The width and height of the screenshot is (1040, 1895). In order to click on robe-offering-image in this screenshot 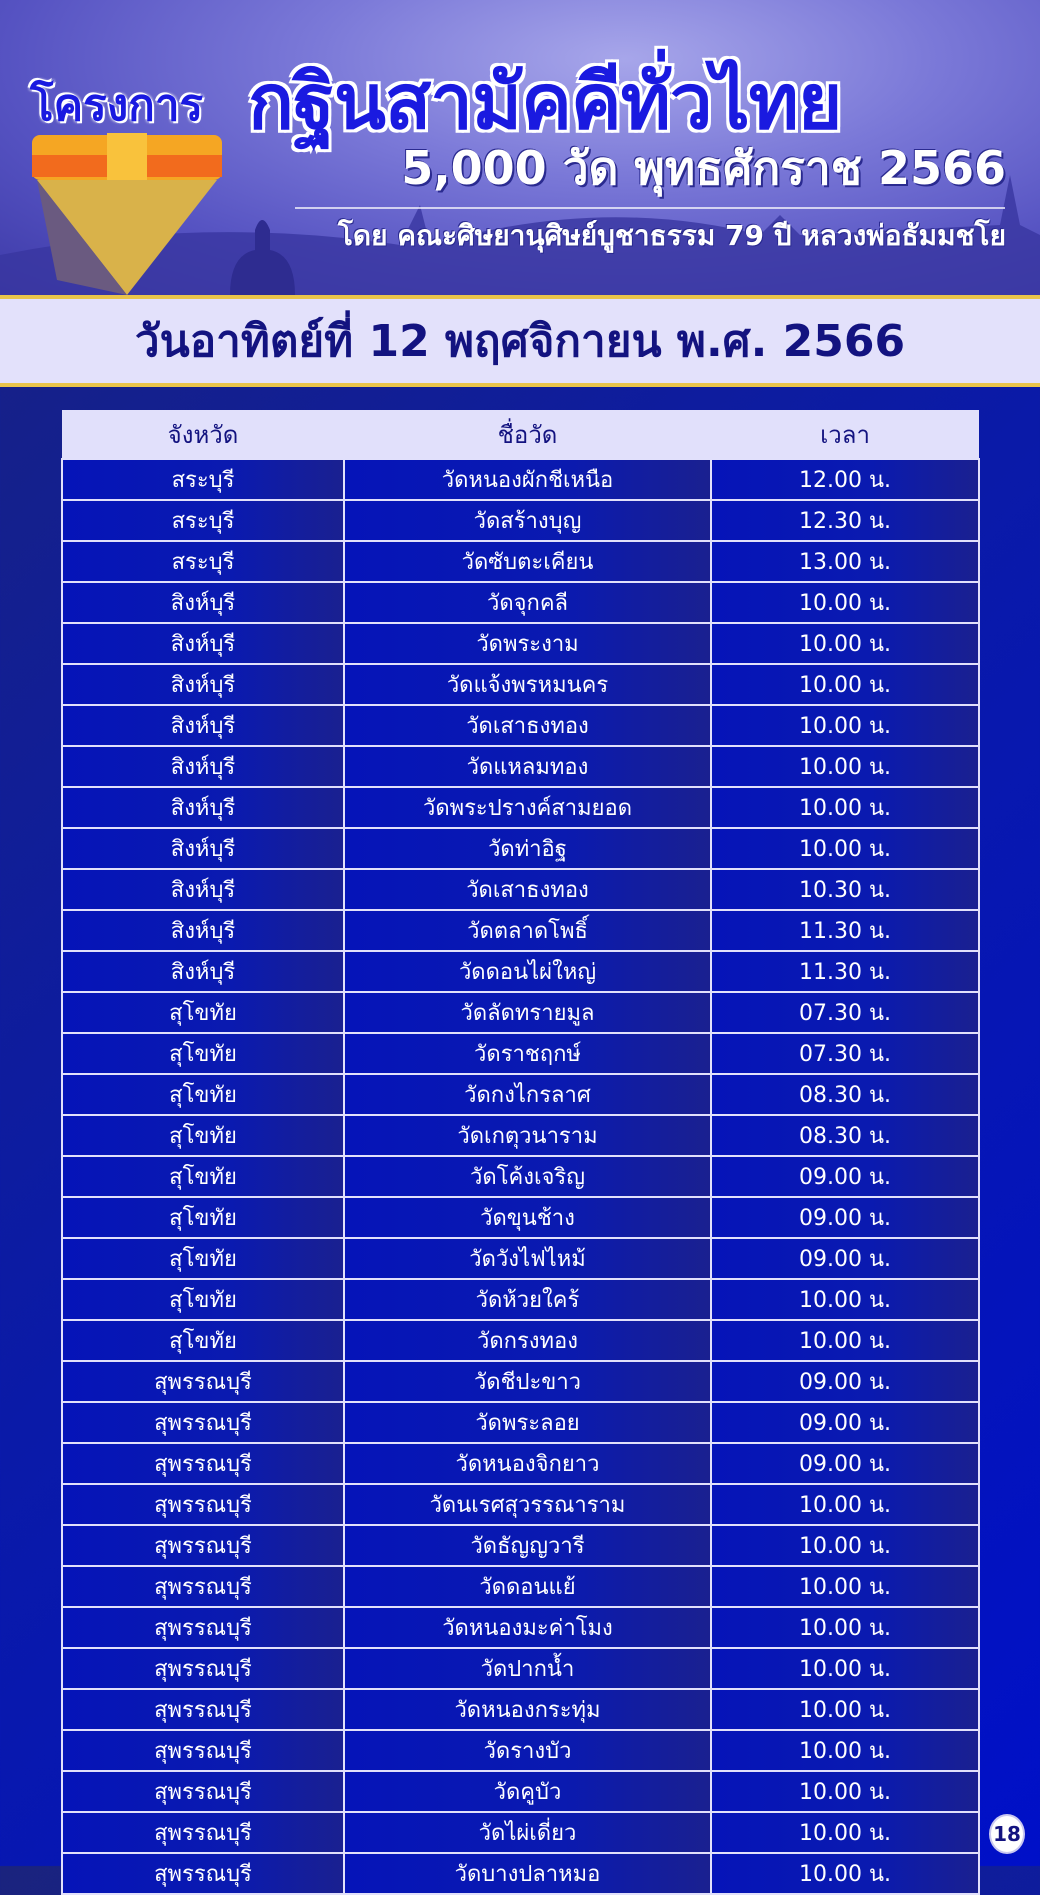, I will do `click(127, 214)`.